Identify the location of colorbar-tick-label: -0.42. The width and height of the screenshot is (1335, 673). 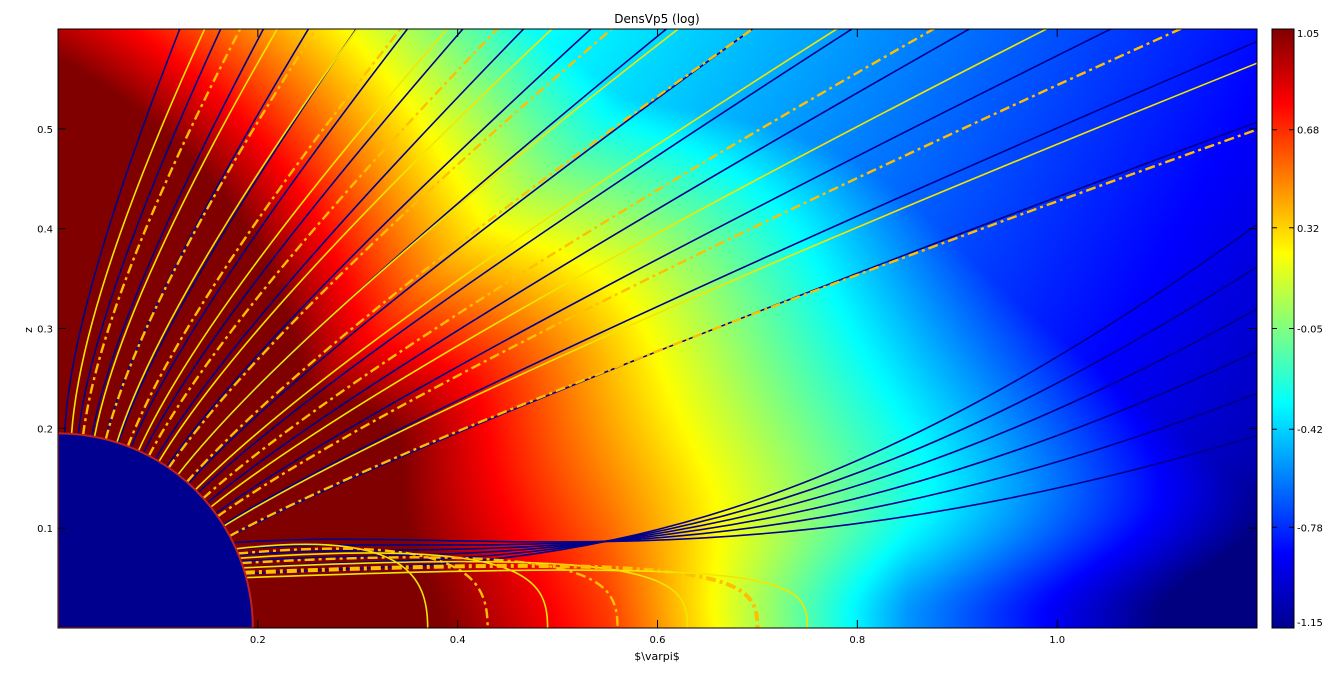
(1310, 430).